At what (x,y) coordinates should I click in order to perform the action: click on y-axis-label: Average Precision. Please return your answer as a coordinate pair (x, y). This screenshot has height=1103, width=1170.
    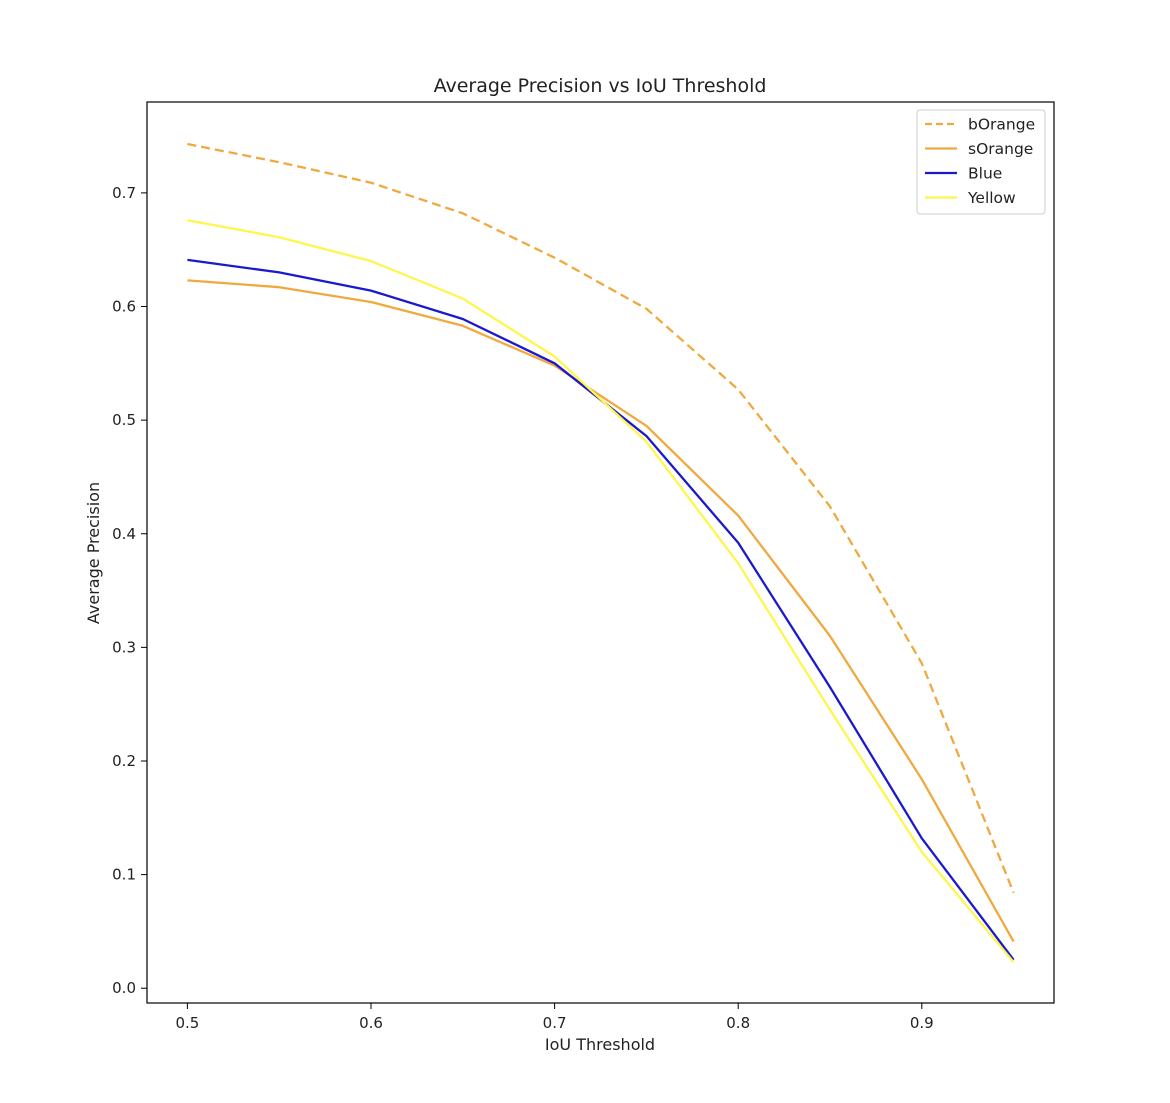
    Looking at the image, I should click on (93, 553).